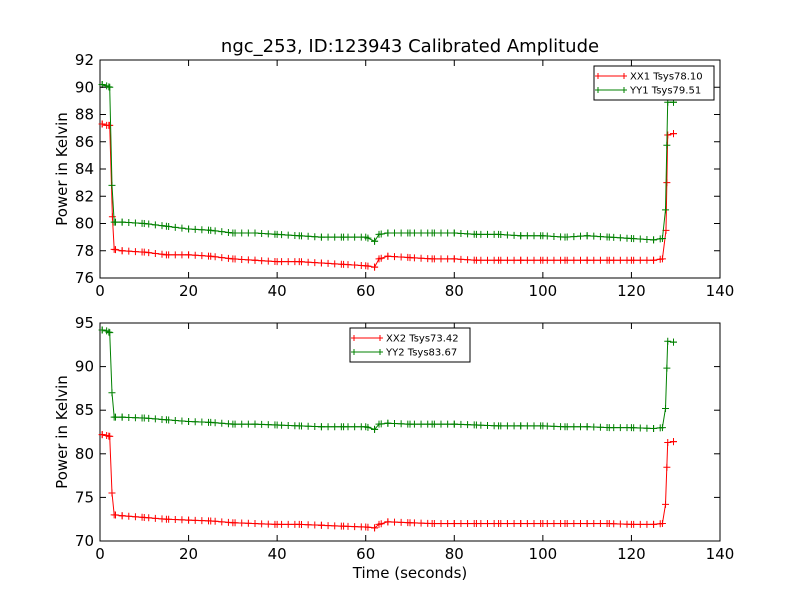  Describe the element at coordinates (365, 554) in the screenshot. I see `x-tick-label: 60` at that location.